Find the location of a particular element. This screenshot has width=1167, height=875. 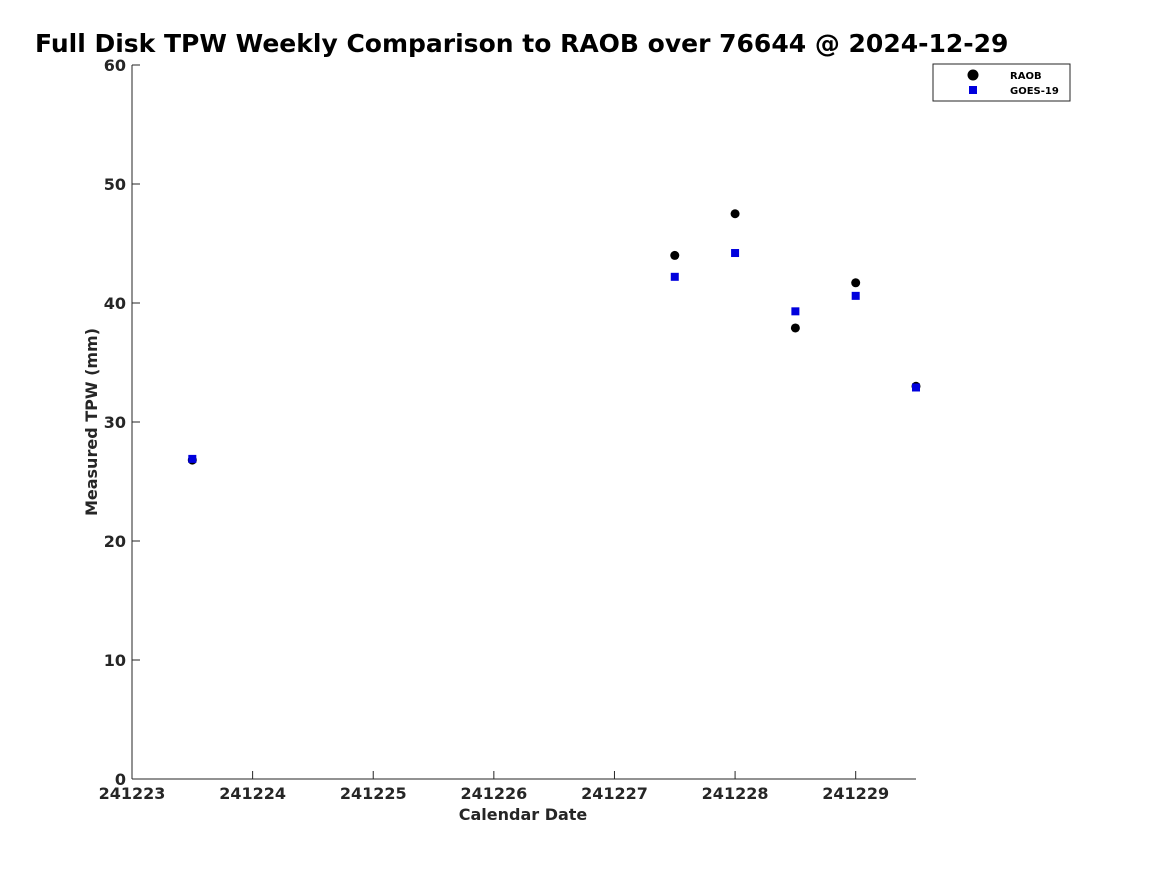

legend-box is located at coordinates (1001, 82).